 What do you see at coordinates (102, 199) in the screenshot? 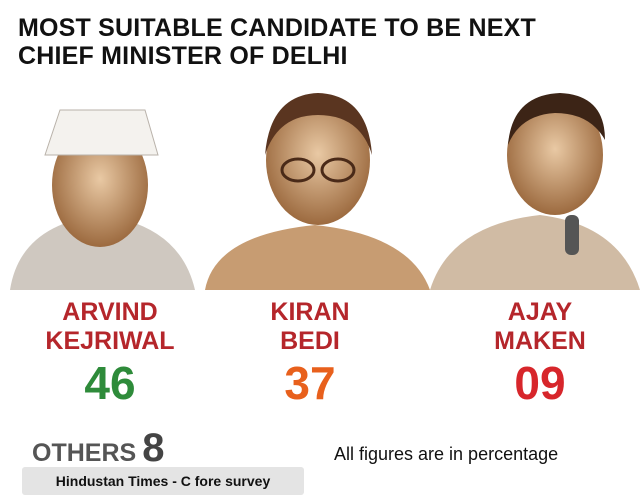
I see `portrait-kejriwal` at bounding box center [102, 199].